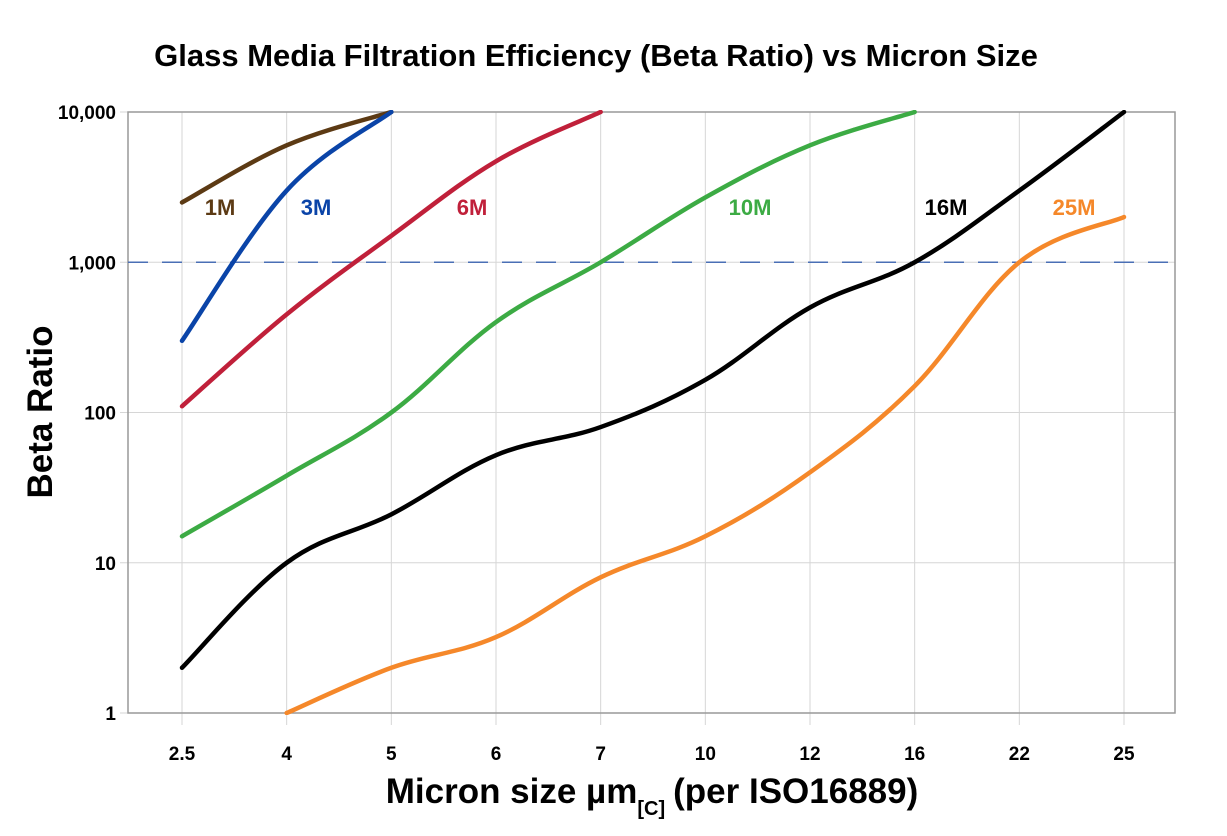 This screenshot has height=836, width=1227. I want to click on x-axis-label-suffix: (per ISO16889), so click(795, 791).